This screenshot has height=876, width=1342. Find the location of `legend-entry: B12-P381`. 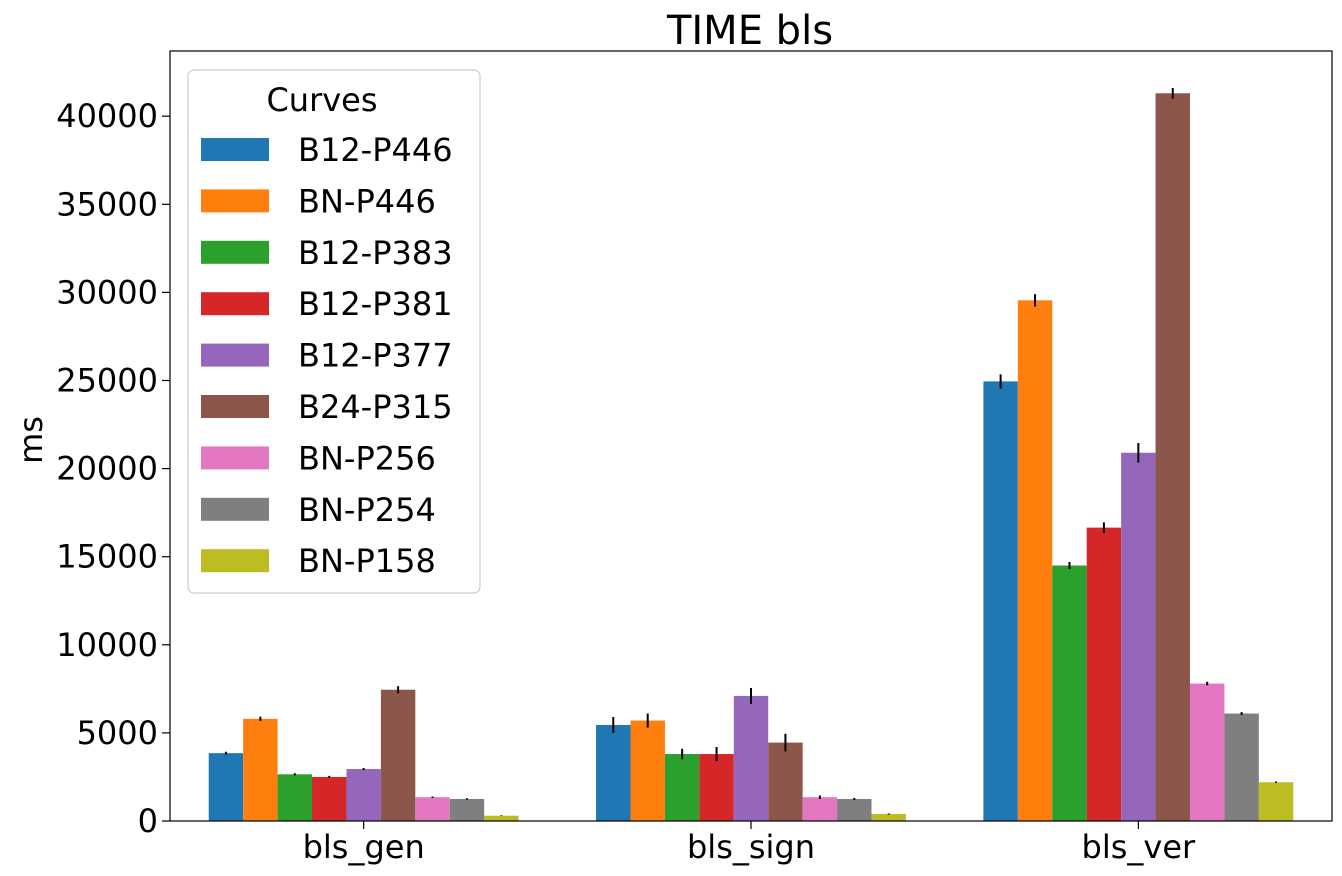

legend-entry: B12-P381 is located at coordinates (375, 304).